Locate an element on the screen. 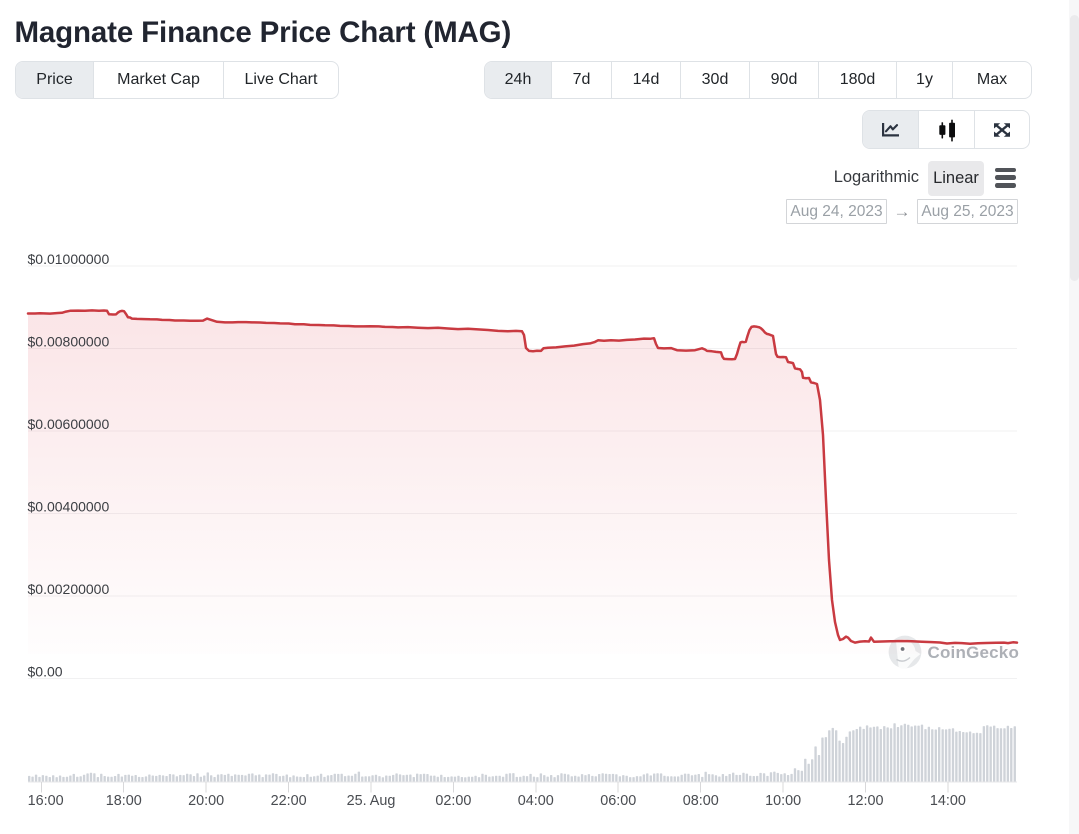  svg-text: $0.01000000 is located at coordinates (69, 259).